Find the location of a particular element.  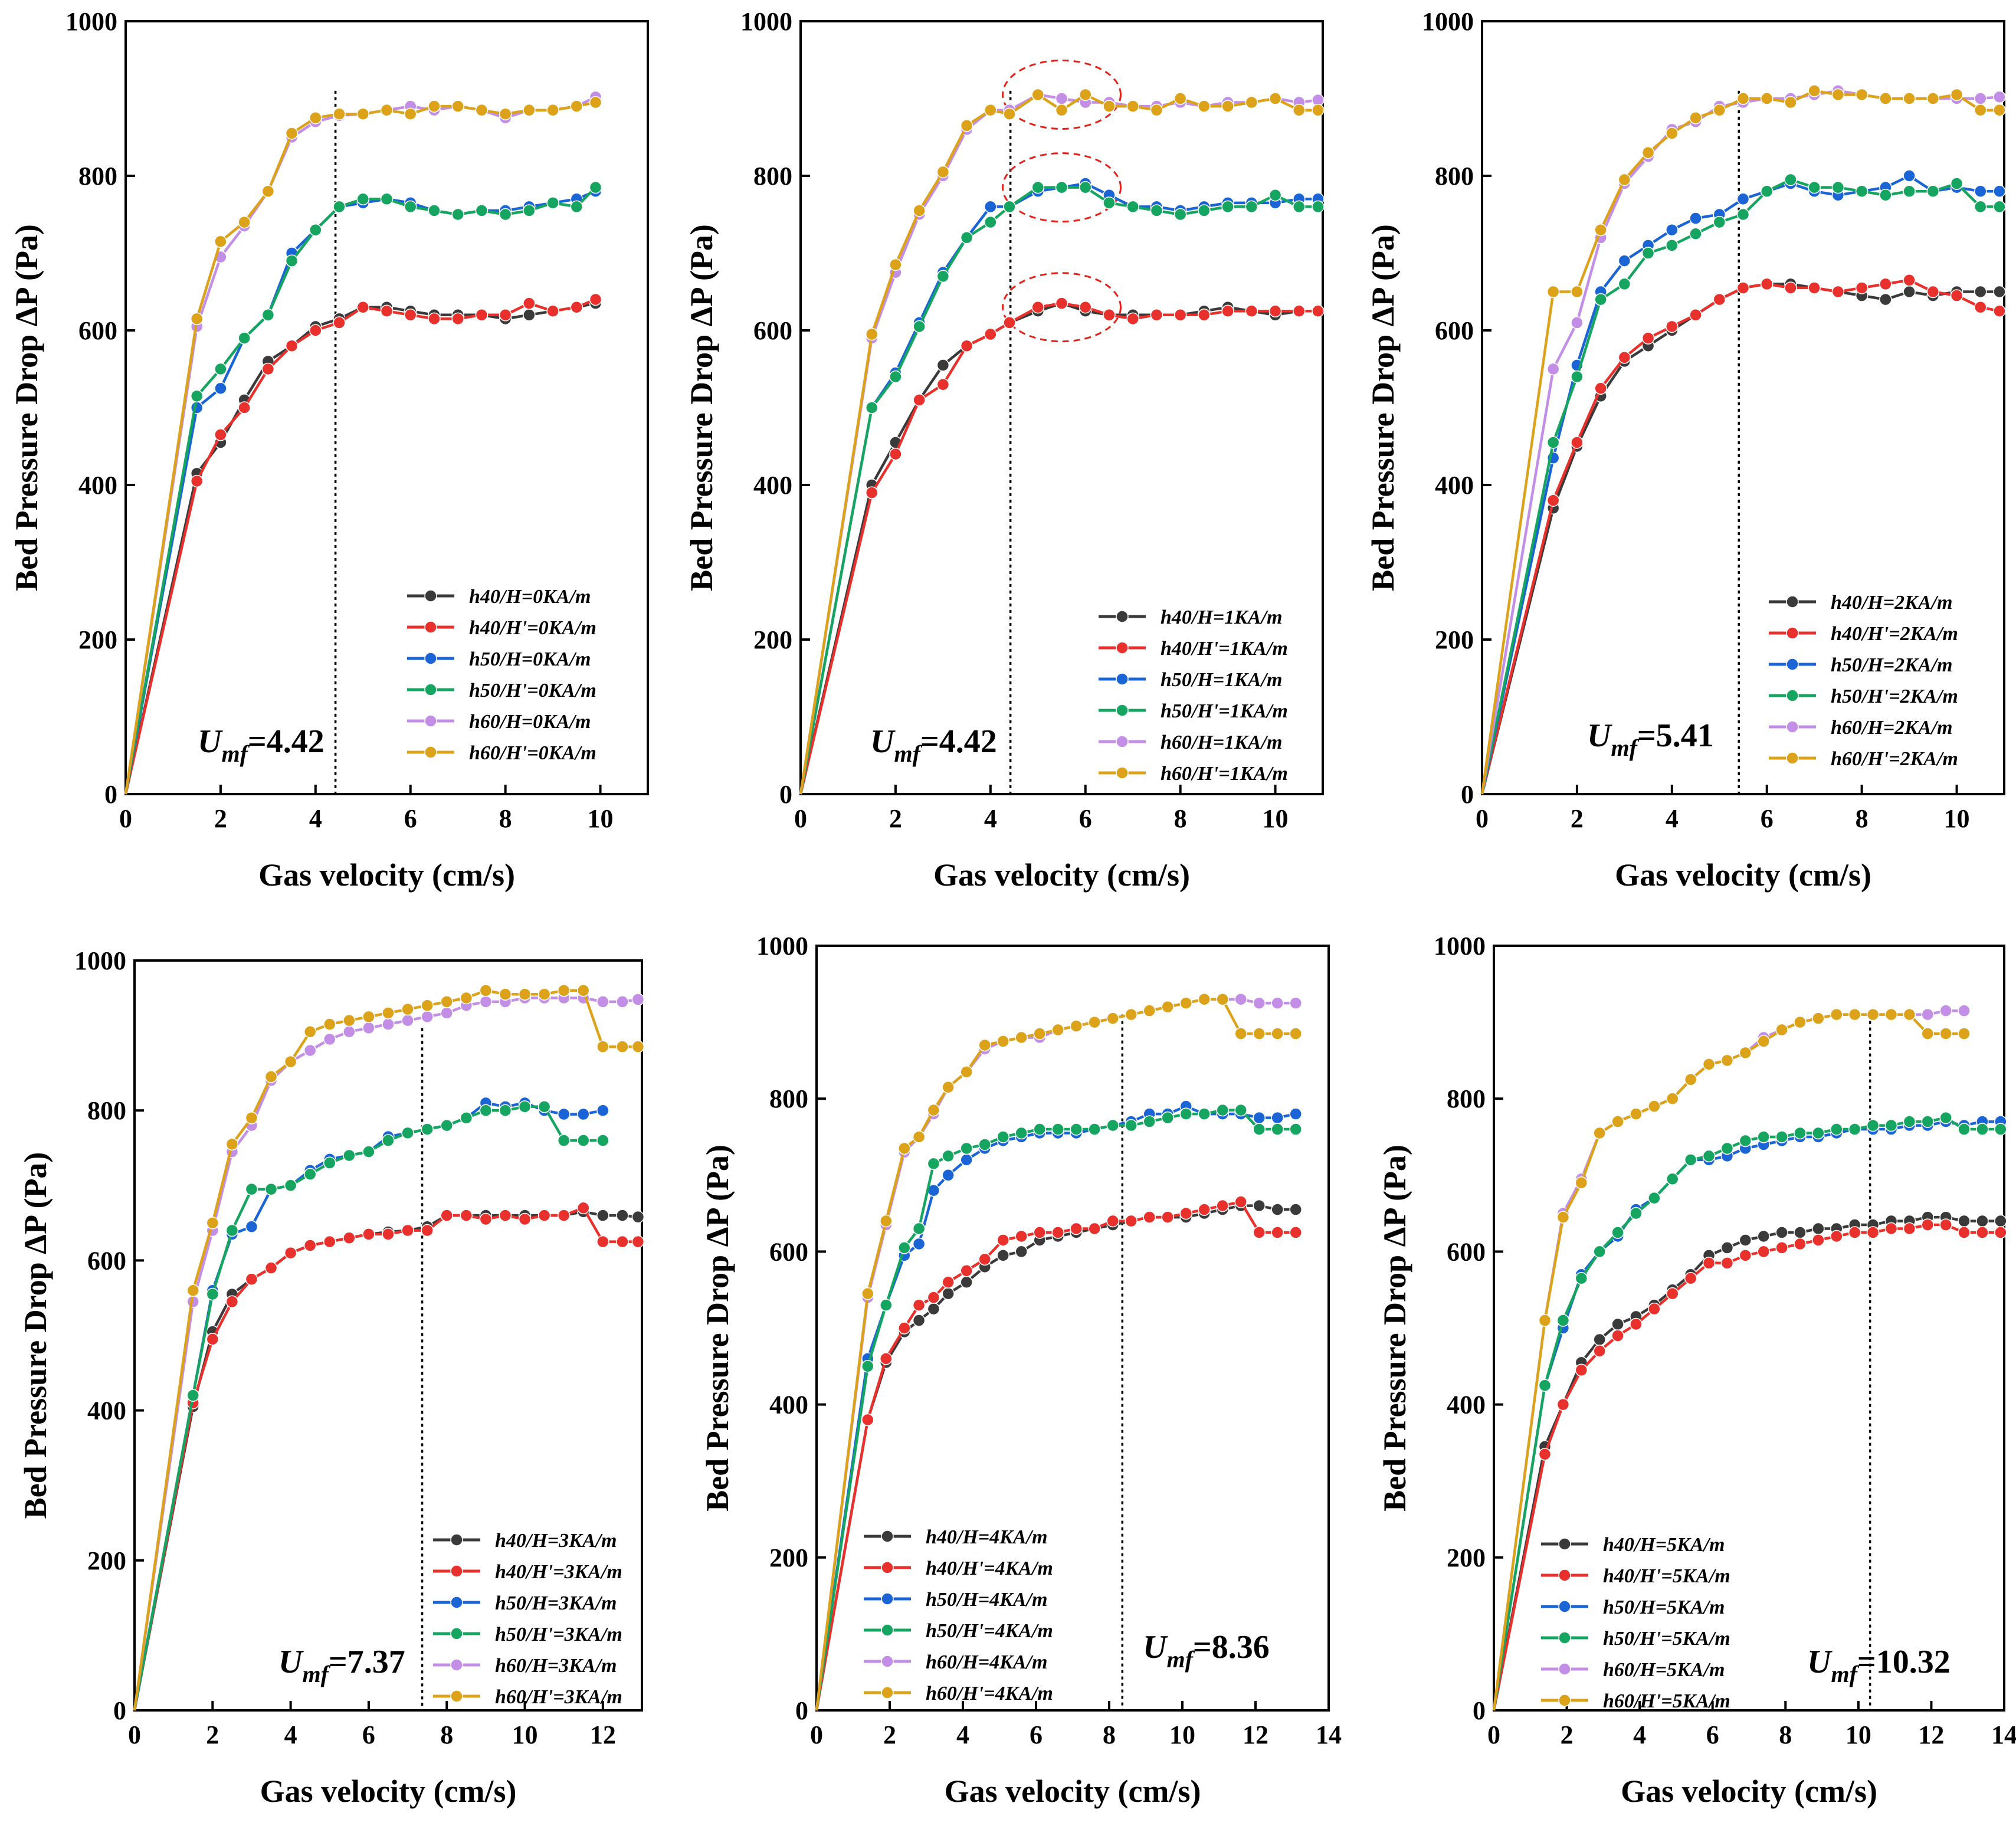

umf-label: Umf=8.36 is located at coordinates (1206, 1651).